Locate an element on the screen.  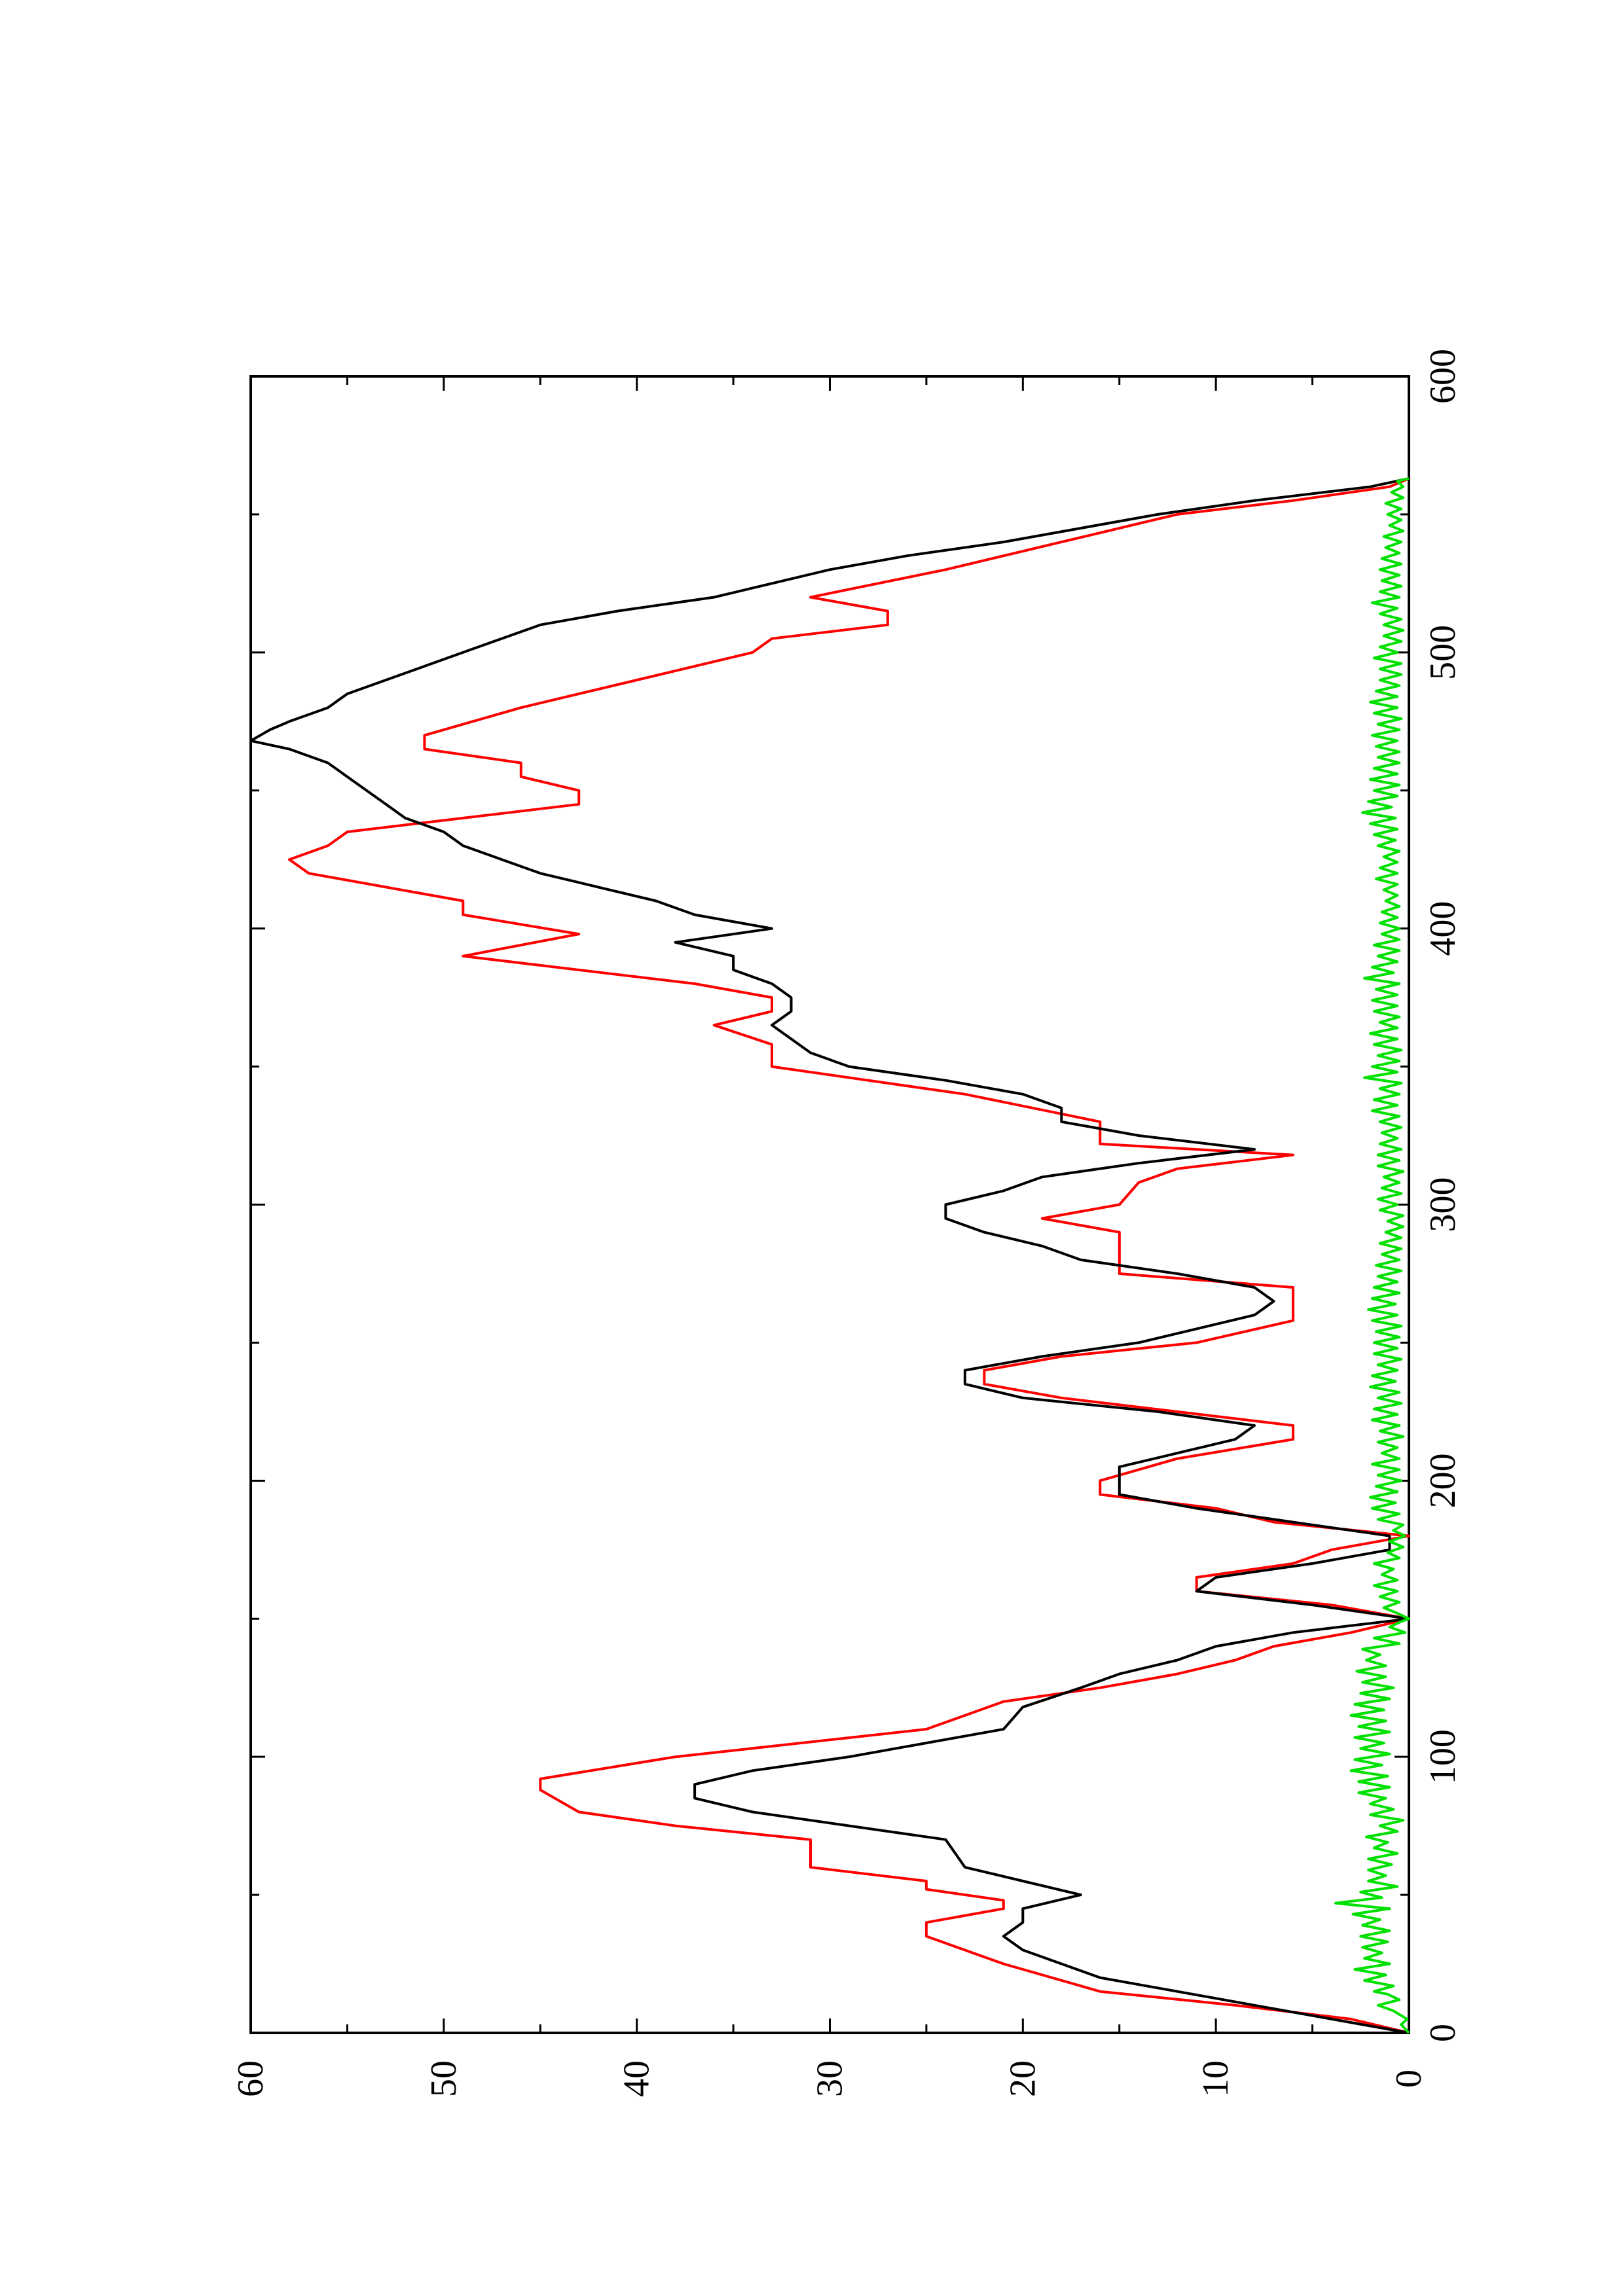
x-tick-label: 100 is located at coordinates (1443, 1756).